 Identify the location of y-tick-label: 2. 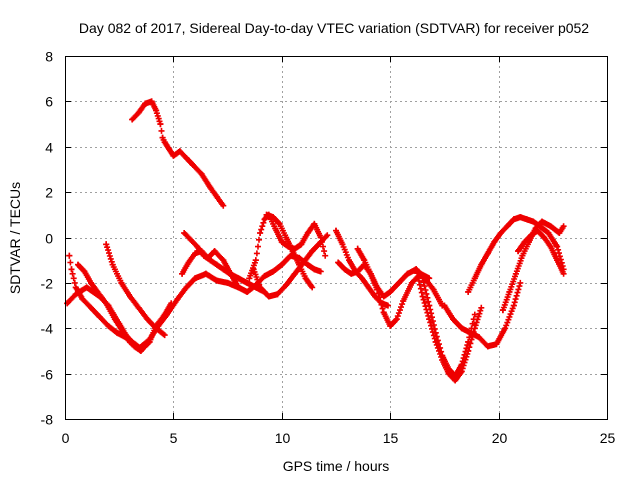
(49, 193).